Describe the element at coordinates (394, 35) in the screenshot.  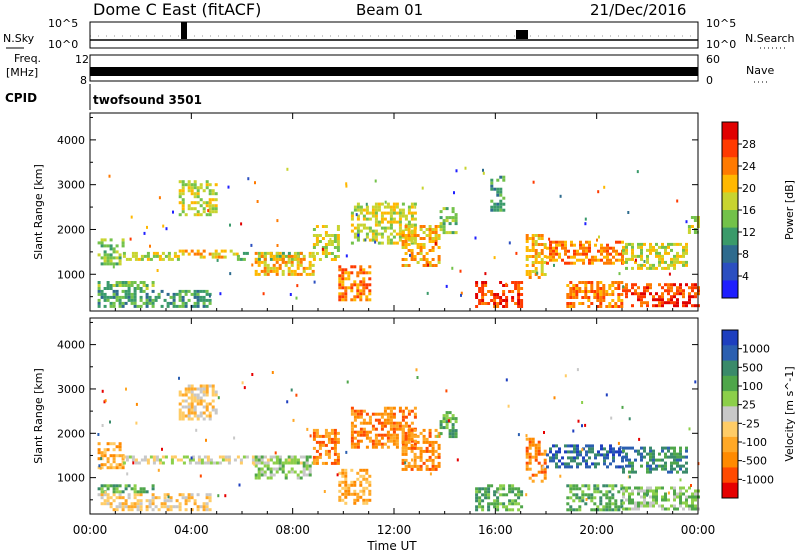
I see `nsky-strip-frame` at that location.